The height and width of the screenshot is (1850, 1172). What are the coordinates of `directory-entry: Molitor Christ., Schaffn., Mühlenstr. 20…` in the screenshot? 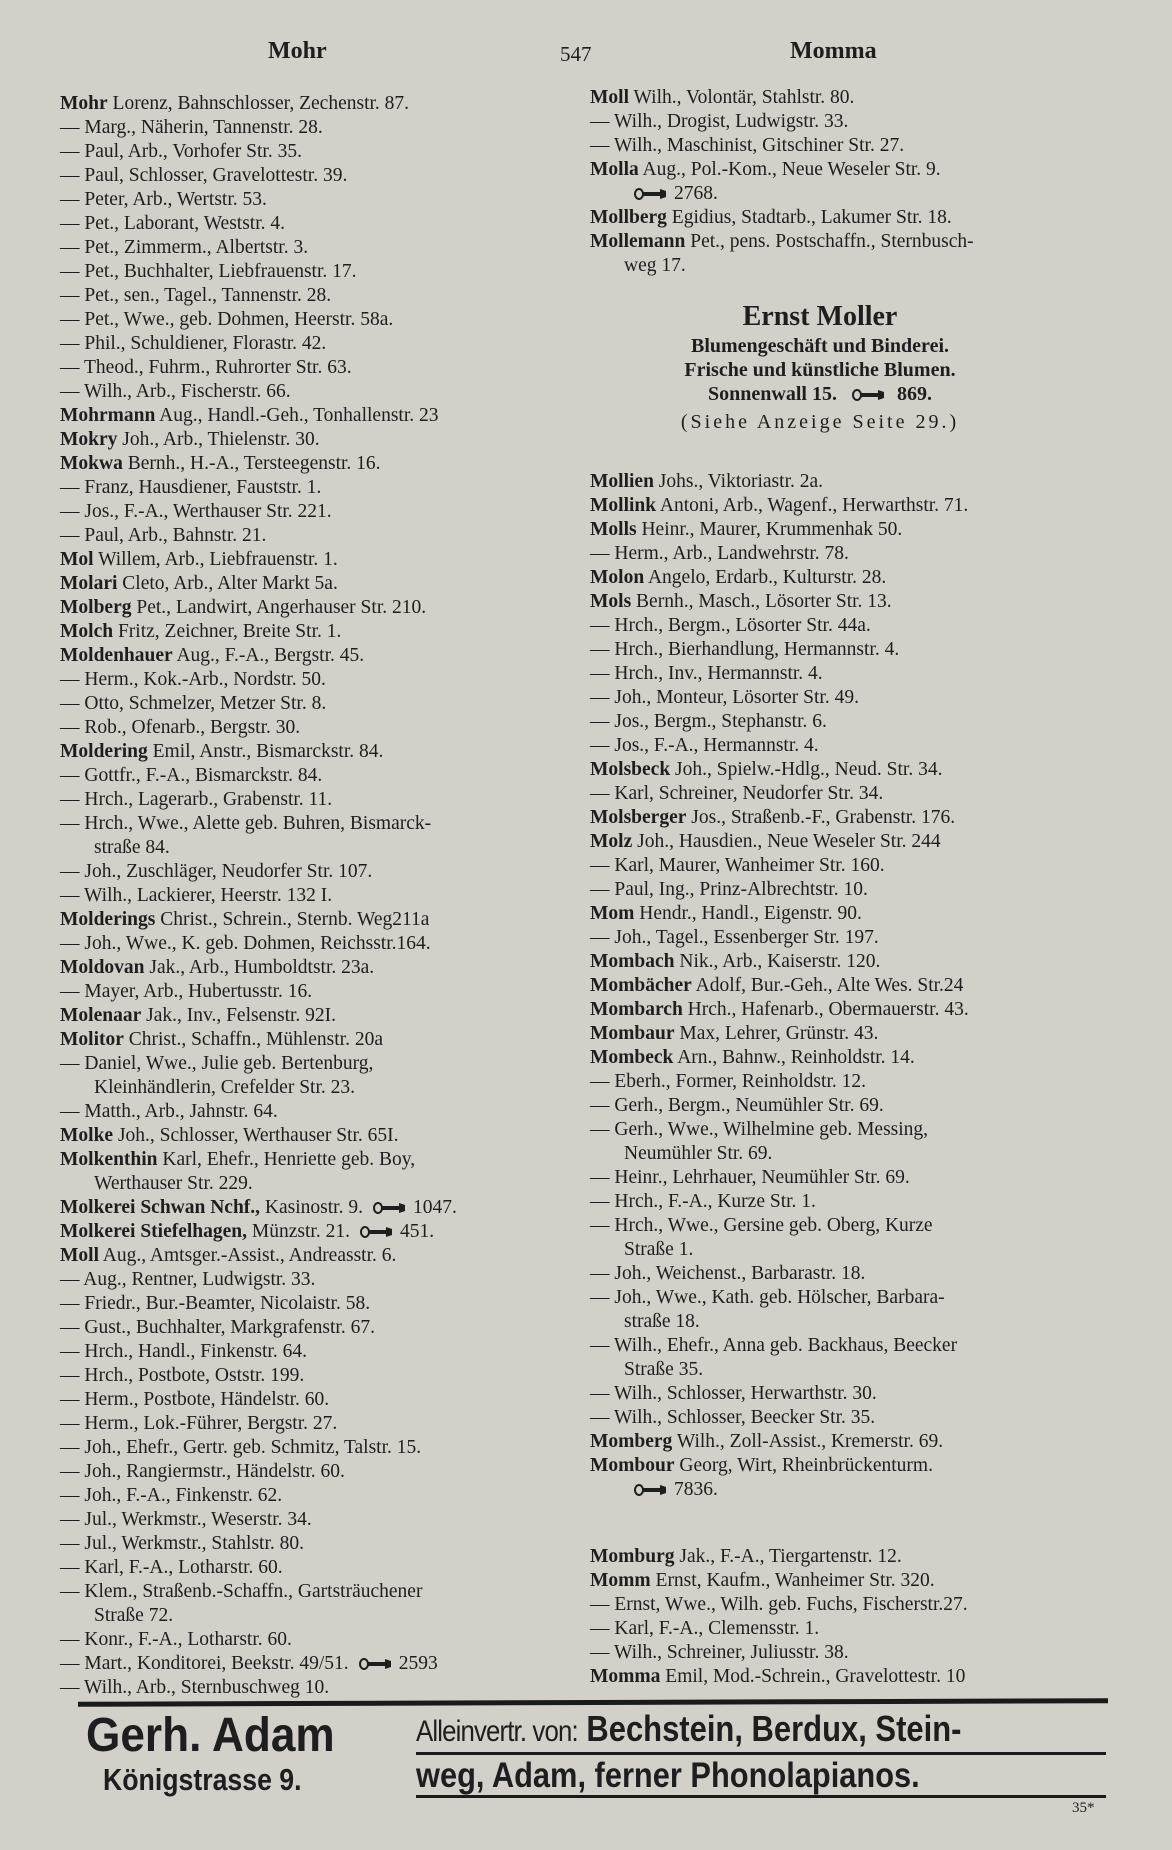 It's located at (258, 1040).